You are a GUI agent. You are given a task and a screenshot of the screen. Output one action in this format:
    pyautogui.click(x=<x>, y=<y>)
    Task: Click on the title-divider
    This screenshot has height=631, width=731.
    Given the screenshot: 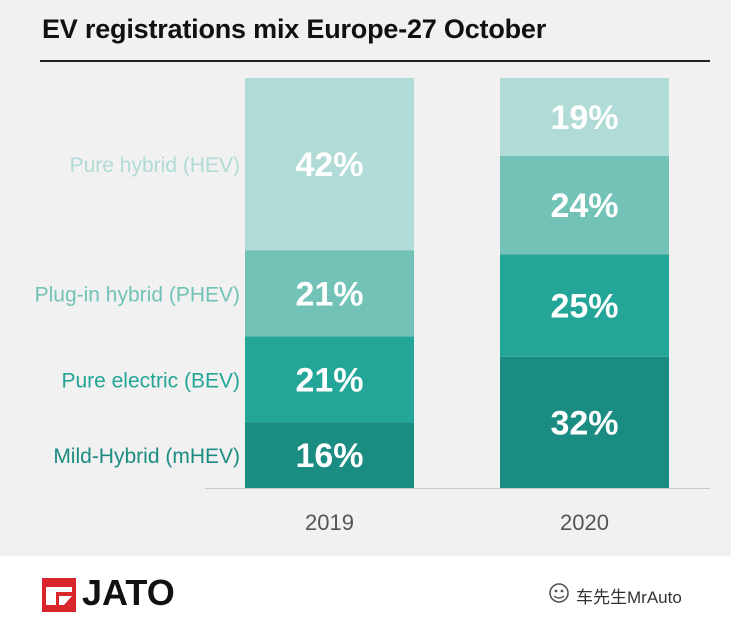 What is the action you would take?
    pyautogui.click(x=375, y=61)
    